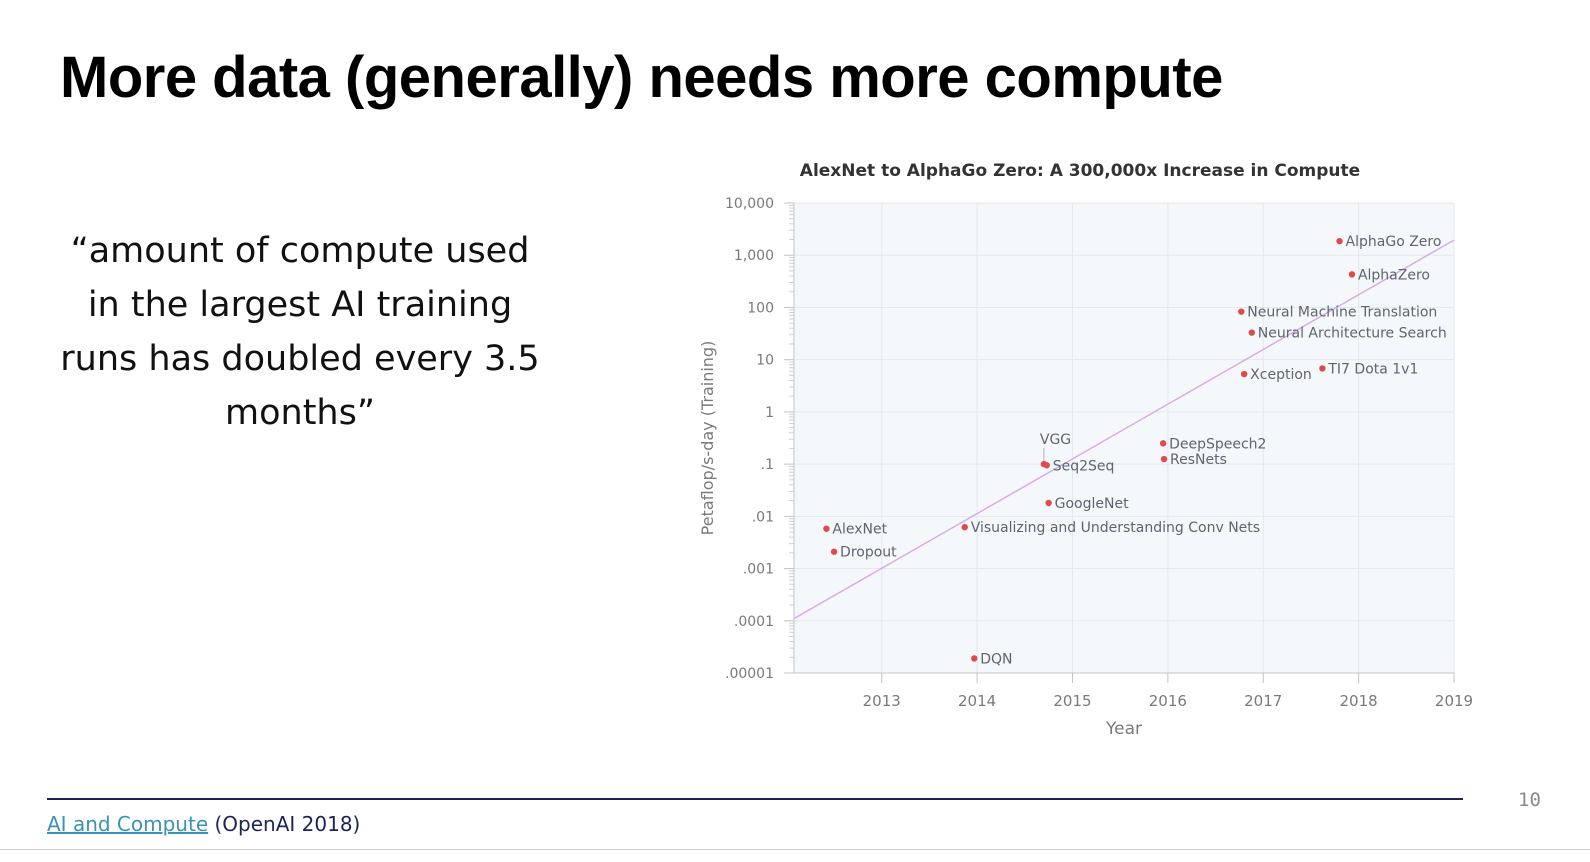  Describe the element at coordinates (767, 465) in the screenshot. I see `y-tick-label: .1` at that location.